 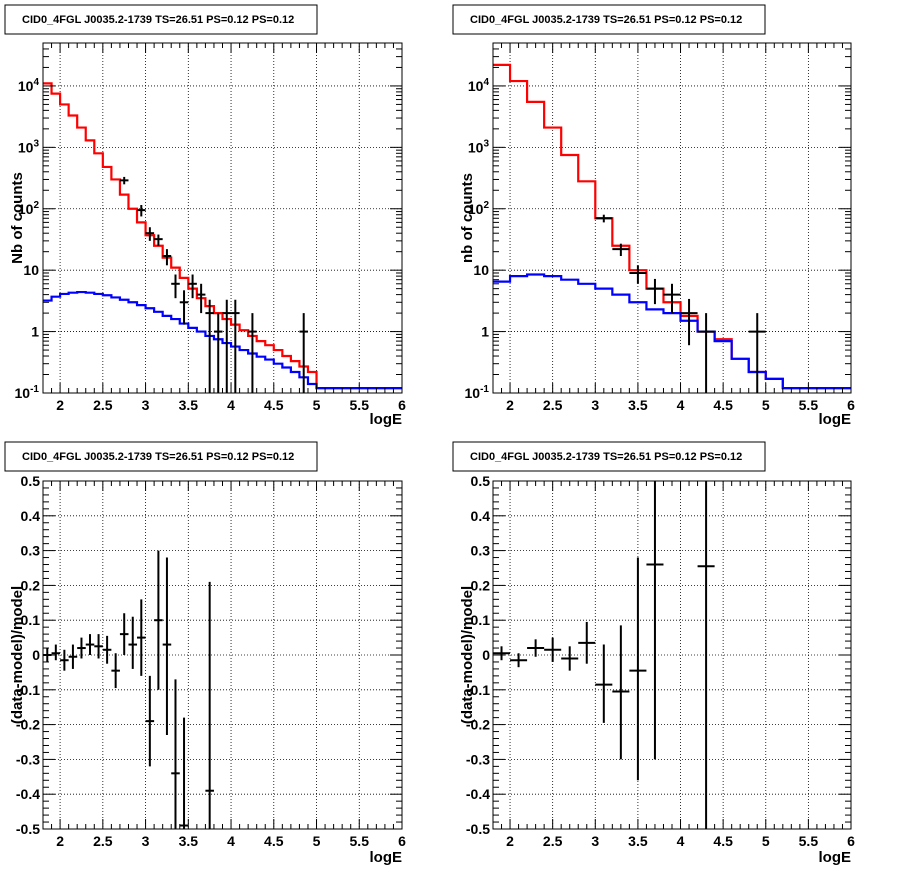 I want to click on y-tick-label: 10⁻¹, so click(x=27, y=392).